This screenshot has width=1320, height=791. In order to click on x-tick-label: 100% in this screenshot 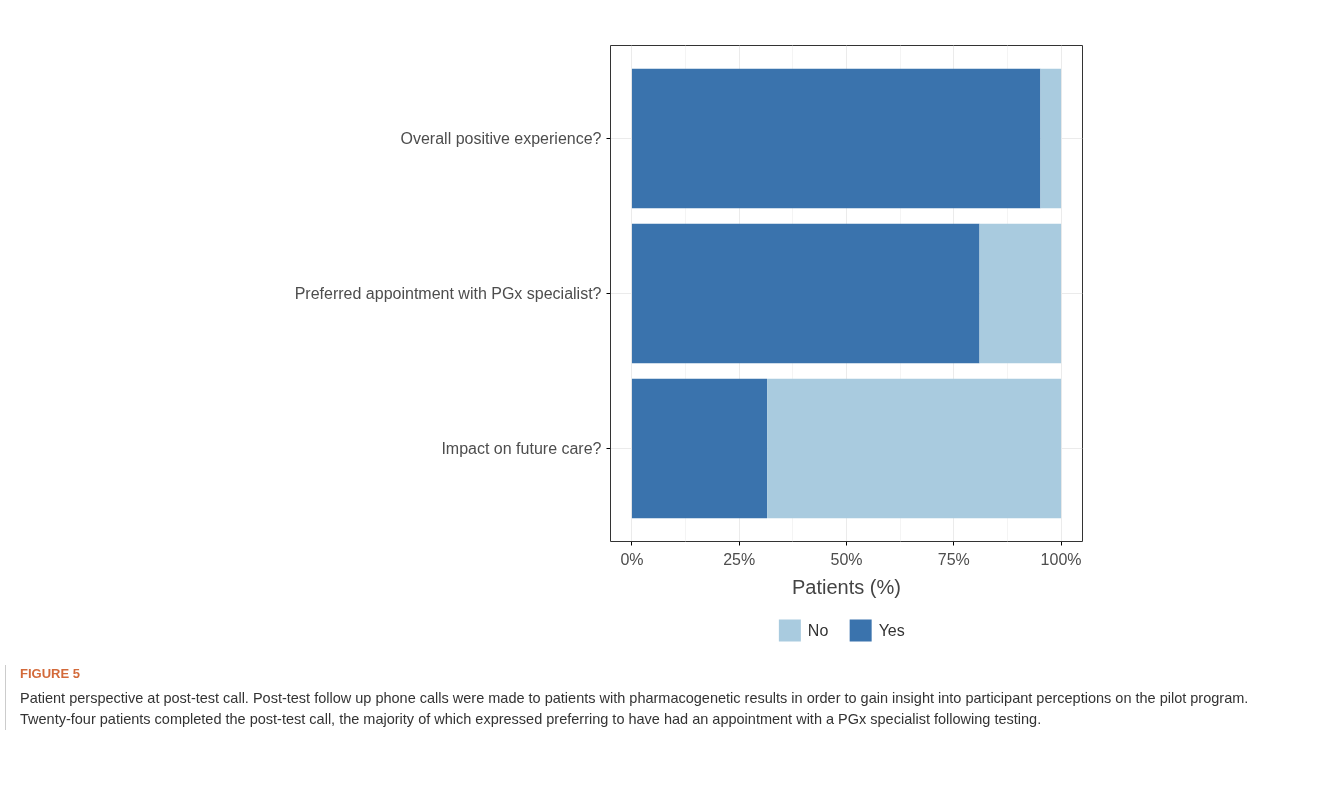, I will do `click(1061, 559)`.